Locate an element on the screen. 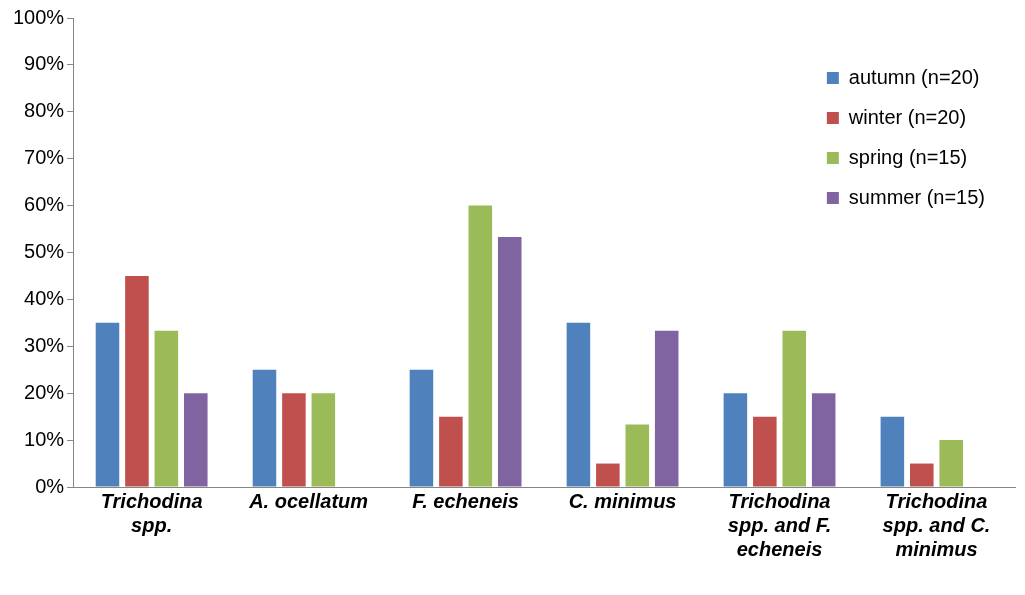 The height and width of the screenshot is (595, 1025). y-tick-label: 100% is located at coordinates (39, 16).